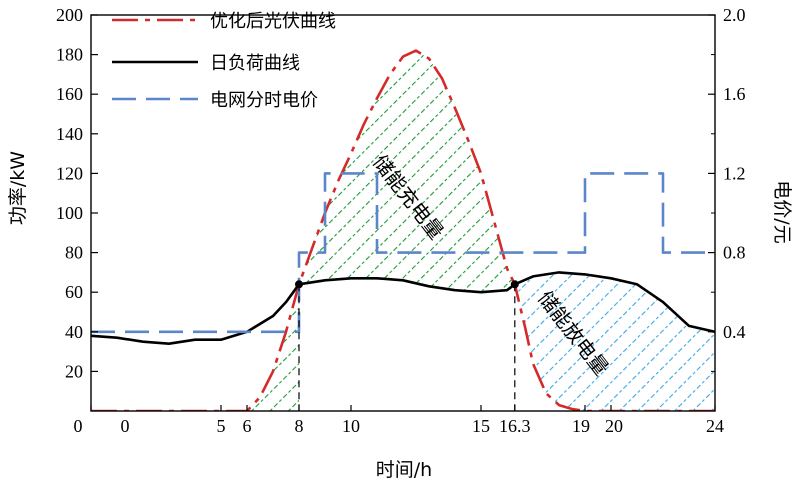 This screenshot has width=800, height=488. Describe the element at coordinates (581, 426) in the screenshot. I see `x-tick-label: 19` at that location.